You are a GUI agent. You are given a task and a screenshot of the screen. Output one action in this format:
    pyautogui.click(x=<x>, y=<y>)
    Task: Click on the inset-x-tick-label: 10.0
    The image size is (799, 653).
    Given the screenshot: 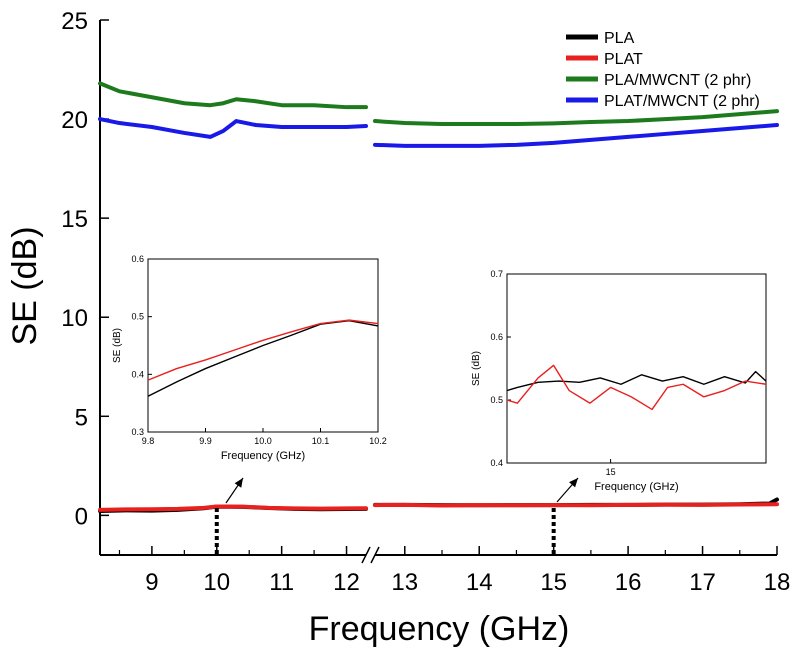 What is the action you would take?
    pyautogui.click(x=263, y=441)
    